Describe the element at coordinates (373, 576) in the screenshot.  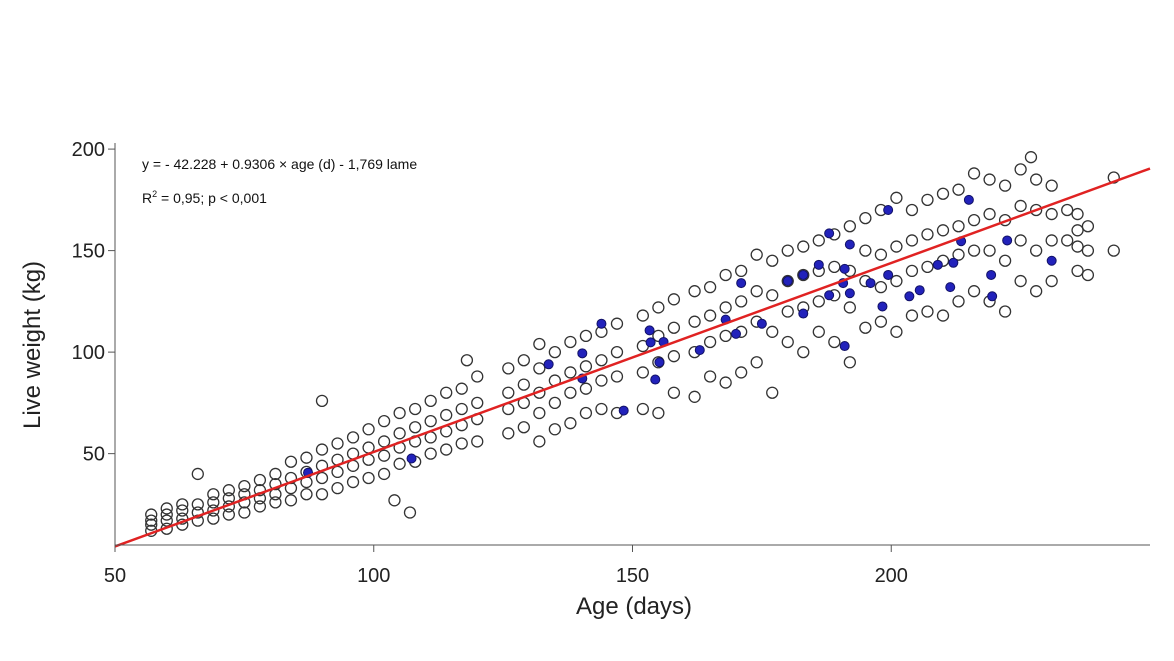
I see `x-tick-label: 100` at that location.